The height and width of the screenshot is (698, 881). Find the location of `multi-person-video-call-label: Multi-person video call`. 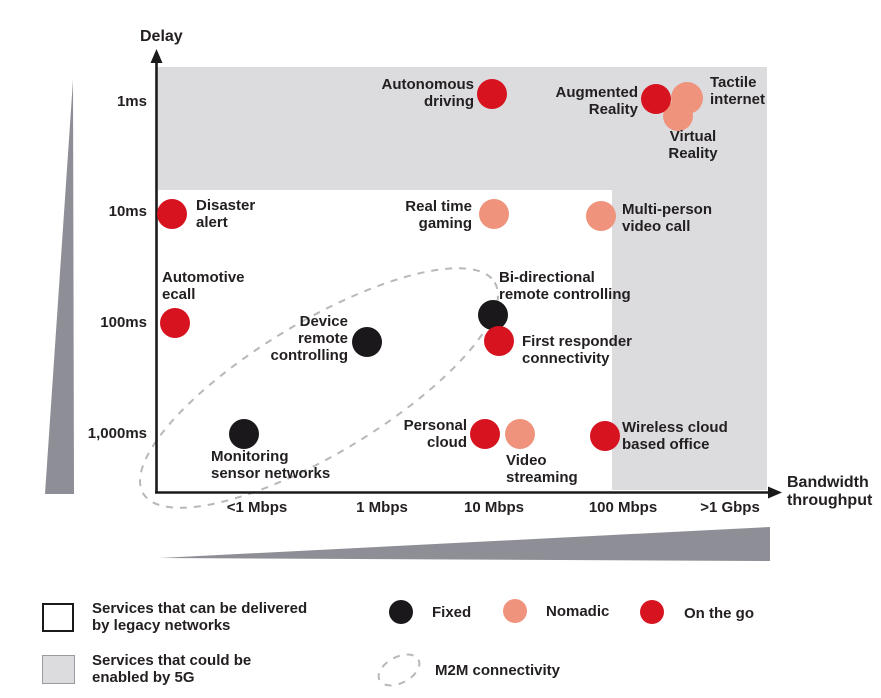

multi-person-video-call-label: Multi-person video call is located at coordinates (667, 218).